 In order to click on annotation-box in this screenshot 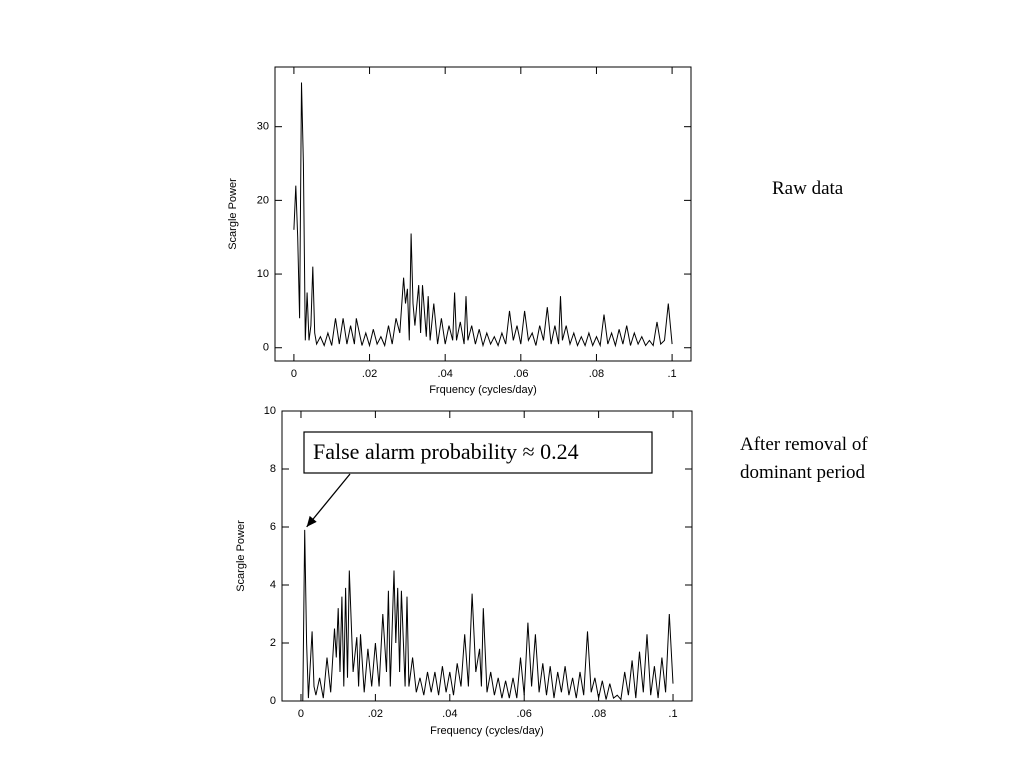, I will do `click(478, 452)`.